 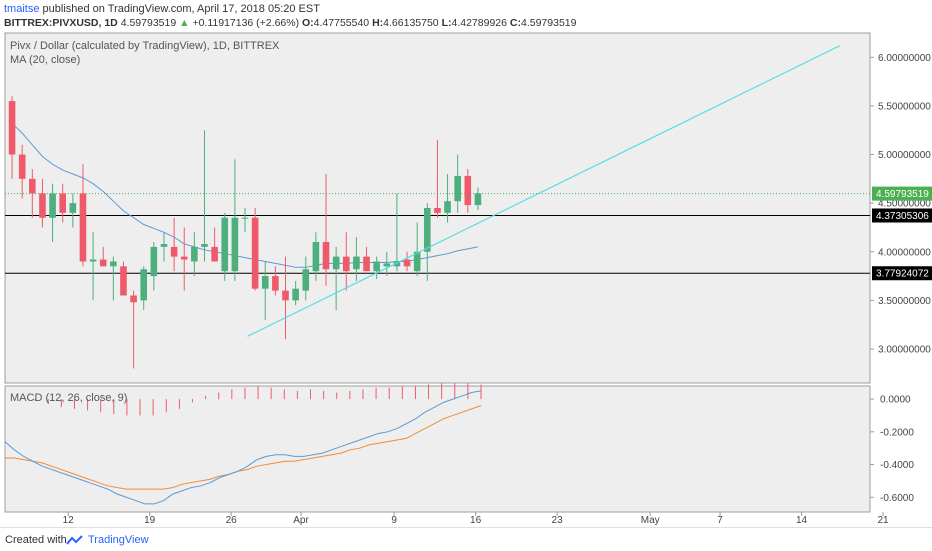 I want to click on macd-tick-label: 0.0000, so click(x=895, y=400).